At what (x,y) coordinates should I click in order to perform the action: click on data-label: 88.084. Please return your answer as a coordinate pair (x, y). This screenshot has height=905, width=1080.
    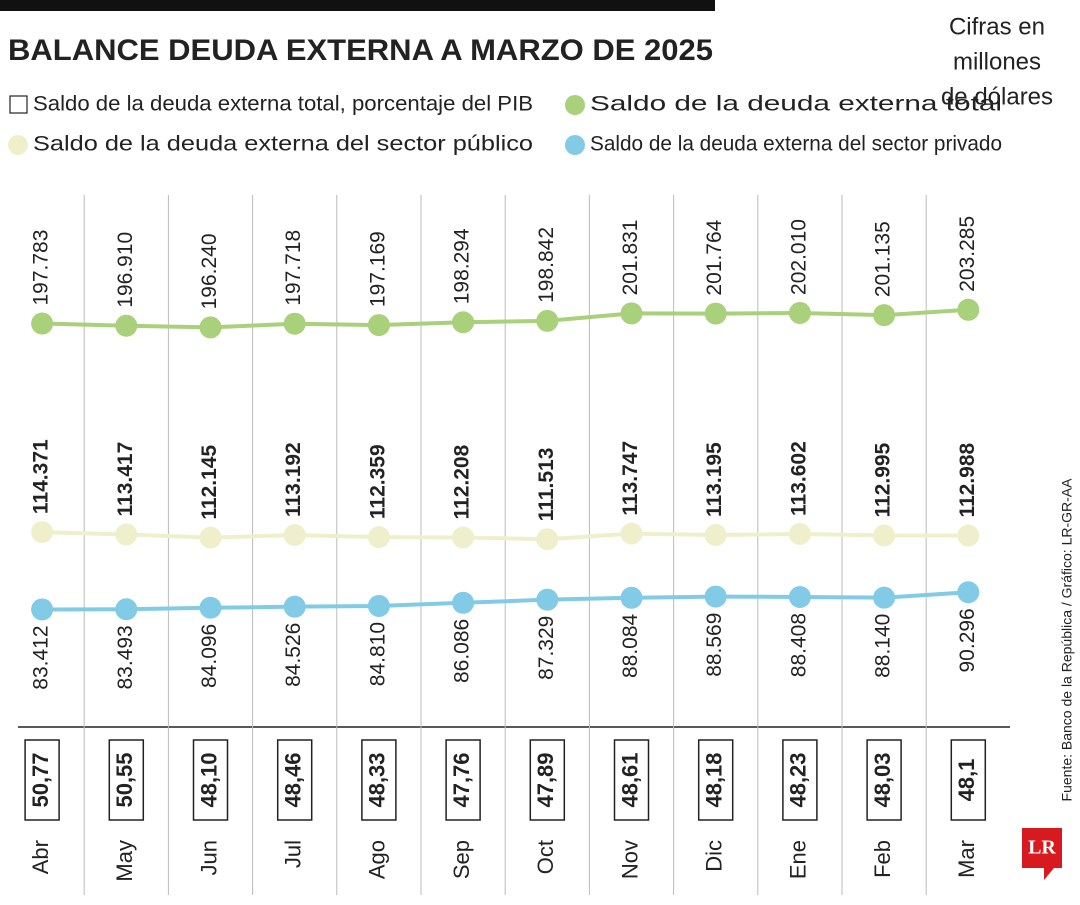
    Looking at the image, I should click on (630, 645).